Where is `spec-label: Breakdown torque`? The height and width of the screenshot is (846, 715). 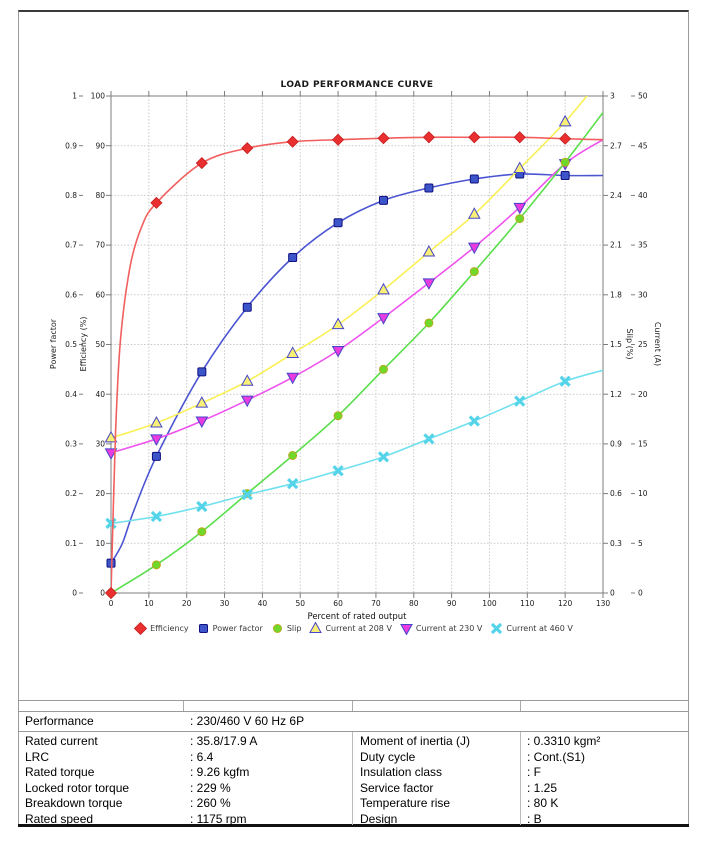
spec-label: Breakdown torque is located at coordinates (74, 803).